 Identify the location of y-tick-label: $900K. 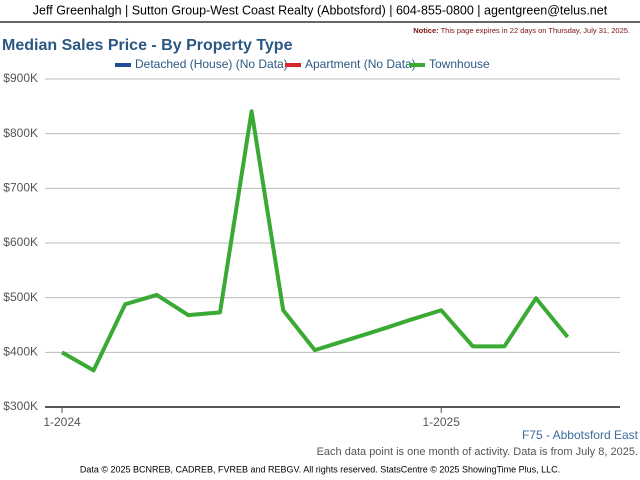
(20, 78).